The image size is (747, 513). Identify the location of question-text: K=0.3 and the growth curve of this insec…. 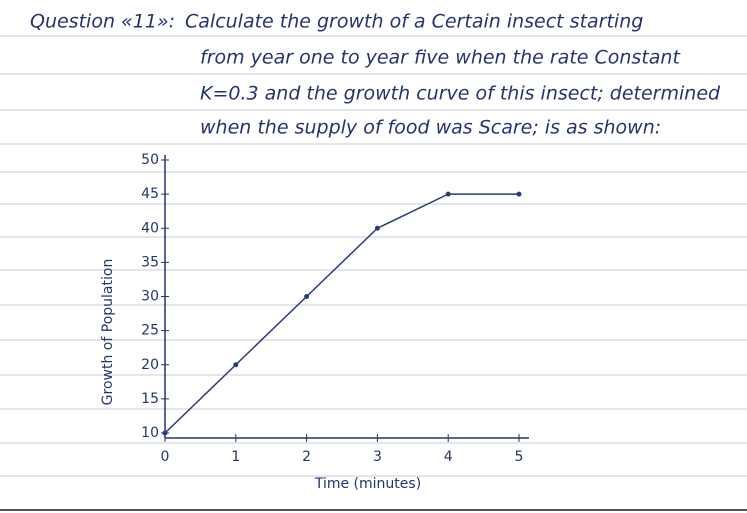
(460, 94).